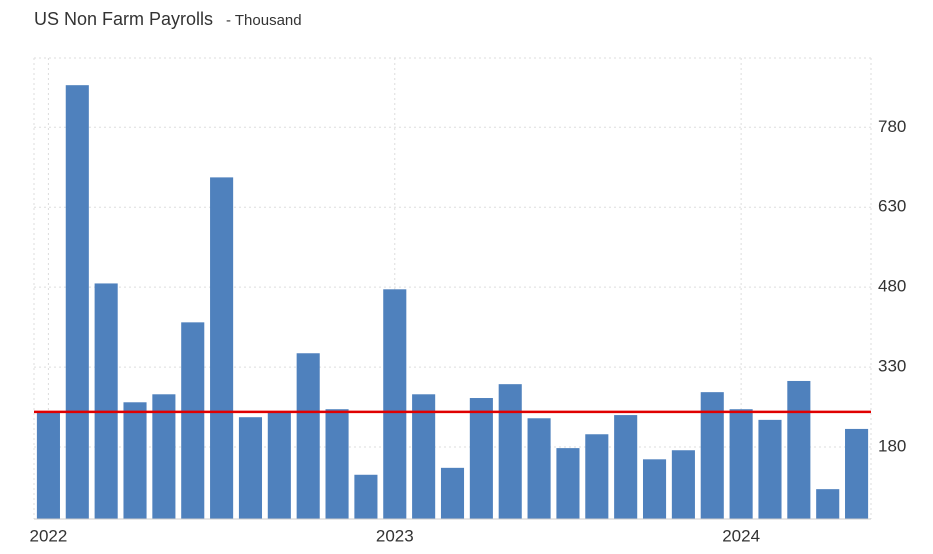 Image resolution: width=933 pixels, height=554 pixels. Describe the element at coordinates (395, 535) in the screenshot. I see `x-tick-label: 2023` at that location.